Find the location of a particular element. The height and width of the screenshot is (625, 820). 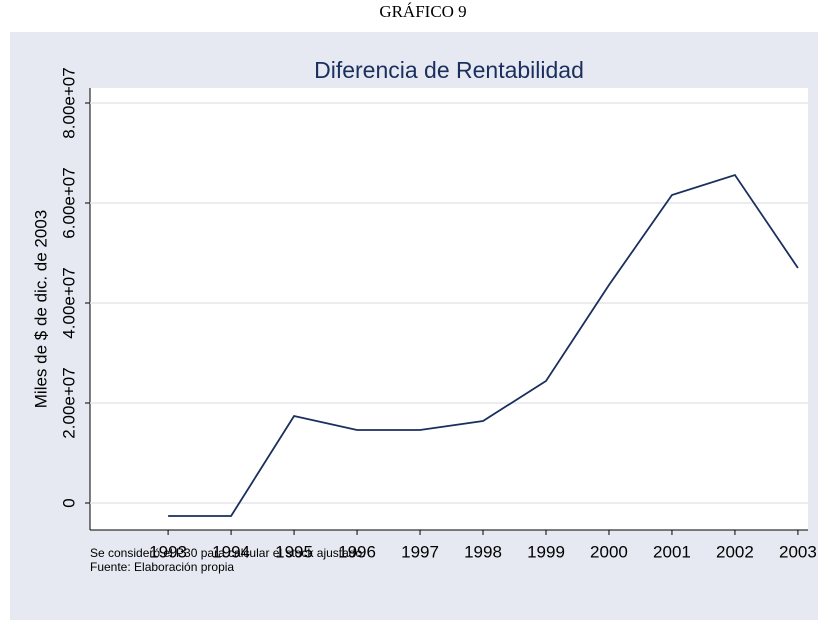

chart-title: Diferencia de Rentabilidad is located at coordinates (449, 70).